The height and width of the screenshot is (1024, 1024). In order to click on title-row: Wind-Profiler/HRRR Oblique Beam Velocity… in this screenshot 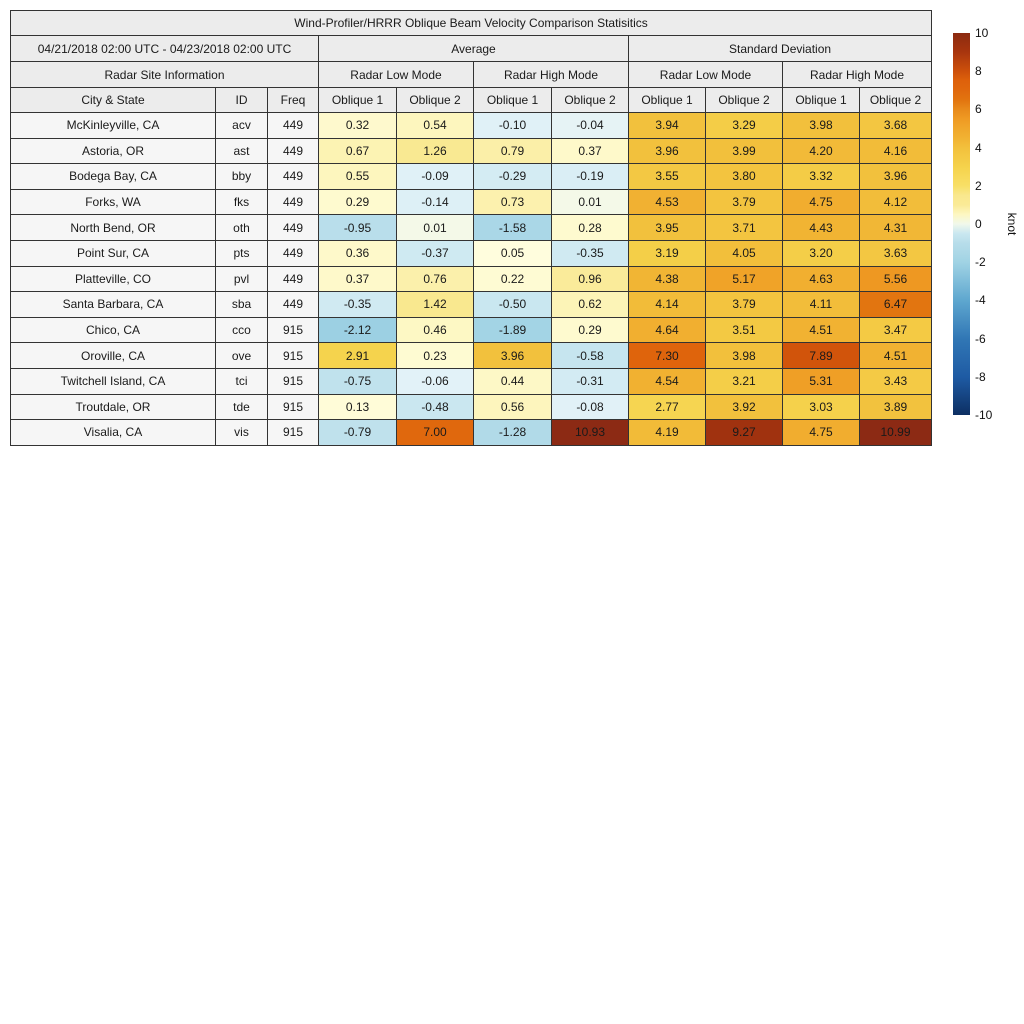, I will do `click(471, 23)`.